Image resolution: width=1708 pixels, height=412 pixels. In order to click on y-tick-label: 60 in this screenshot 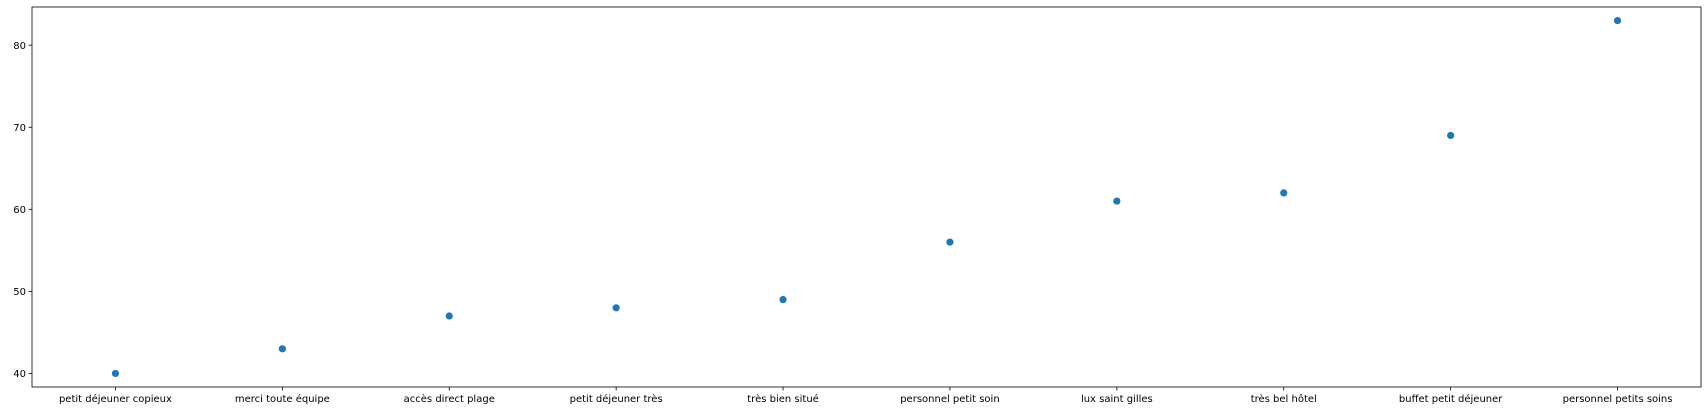, I will do `click(19, 210)`.